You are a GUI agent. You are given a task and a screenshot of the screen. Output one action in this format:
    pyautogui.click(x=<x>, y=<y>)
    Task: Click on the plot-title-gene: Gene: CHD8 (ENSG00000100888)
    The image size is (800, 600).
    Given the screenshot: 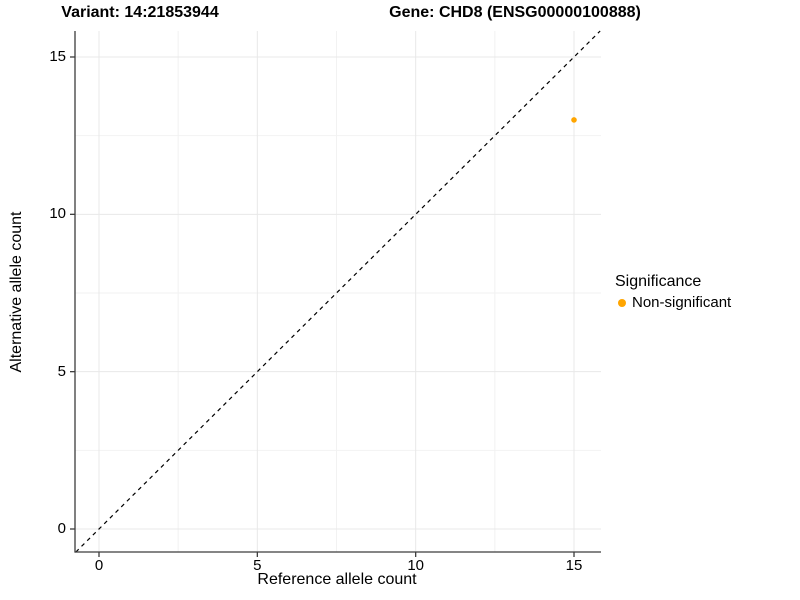 What is the action you would take?
    pyautogui.click(x=515, y=12)
    